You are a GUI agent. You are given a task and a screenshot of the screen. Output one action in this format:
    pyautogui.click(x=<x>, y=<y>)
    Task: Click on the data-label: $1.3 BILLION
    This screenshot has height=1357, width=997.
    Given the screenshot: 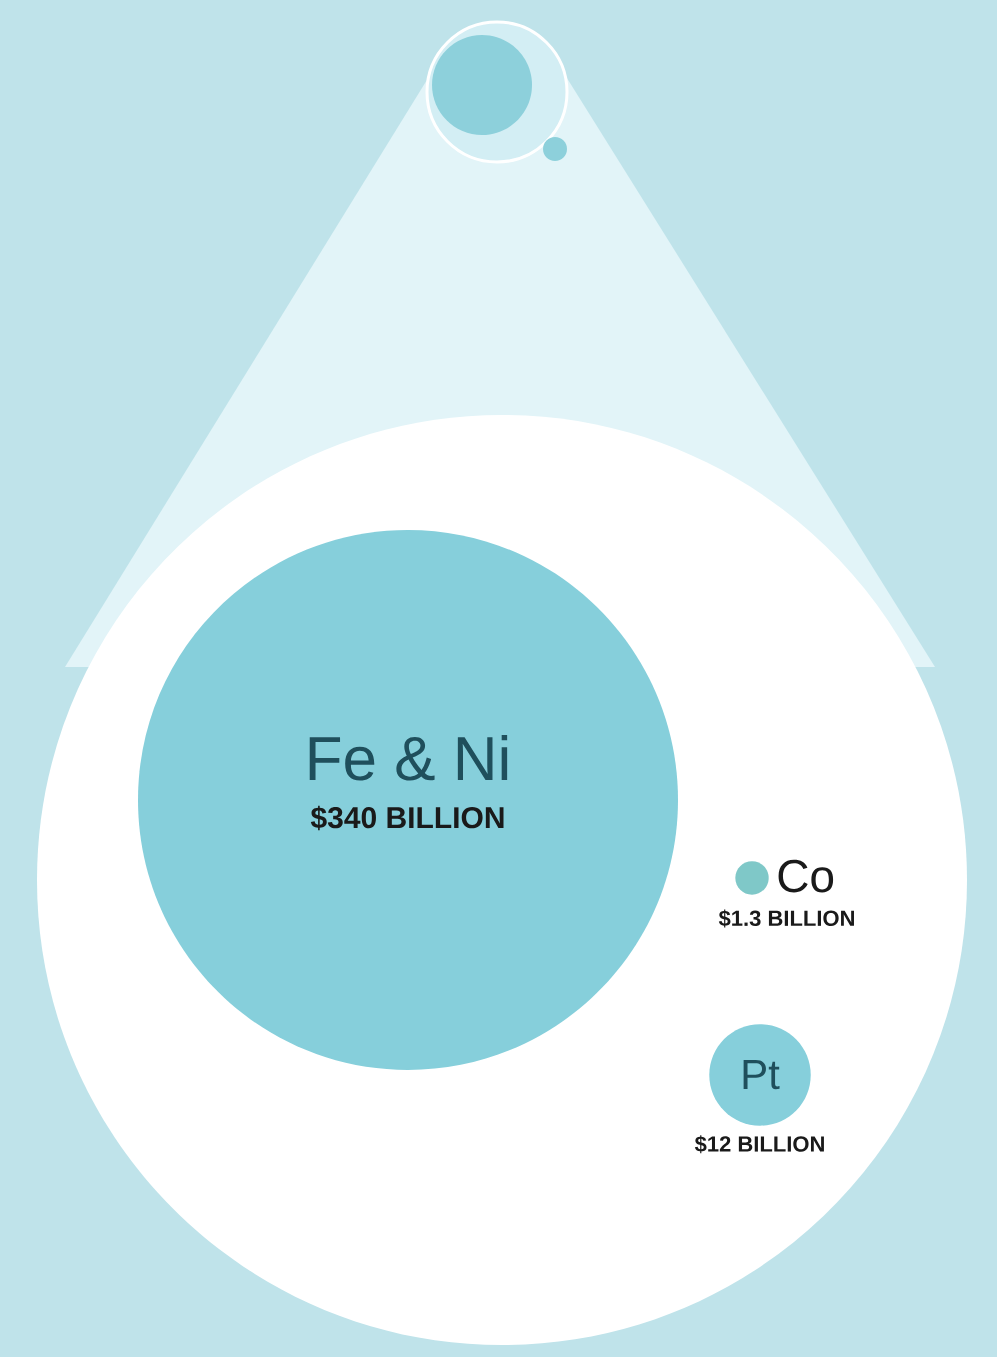 What is the action you would take?
    pyautogui.click(x=786, y=918)
    